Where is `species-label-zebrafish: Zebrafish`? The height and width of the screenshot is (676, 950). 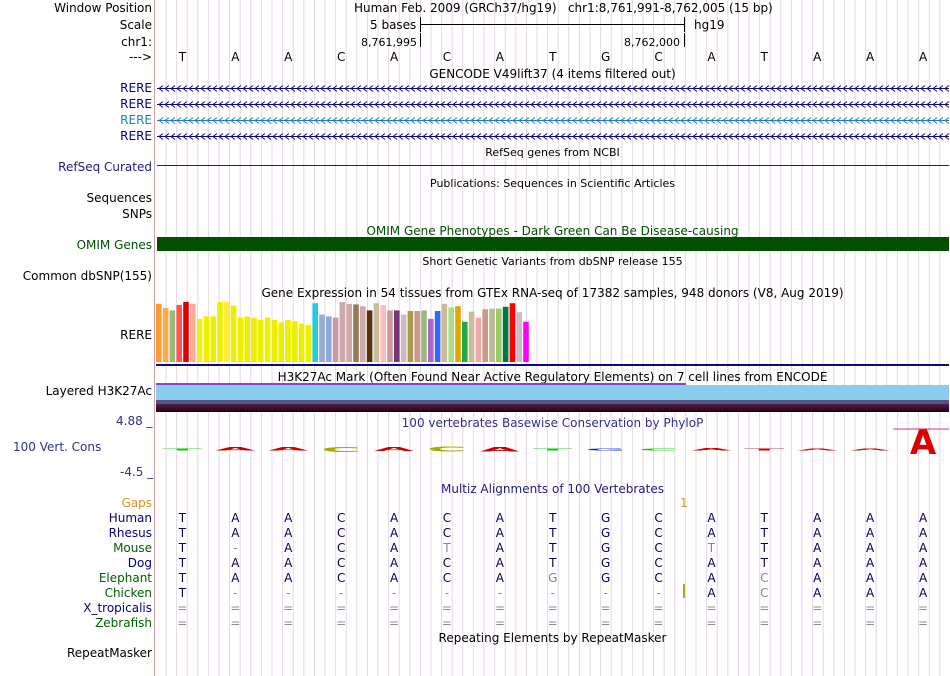 species-label-zebrafish: Zebrafish is located at coordinates (123, 623).